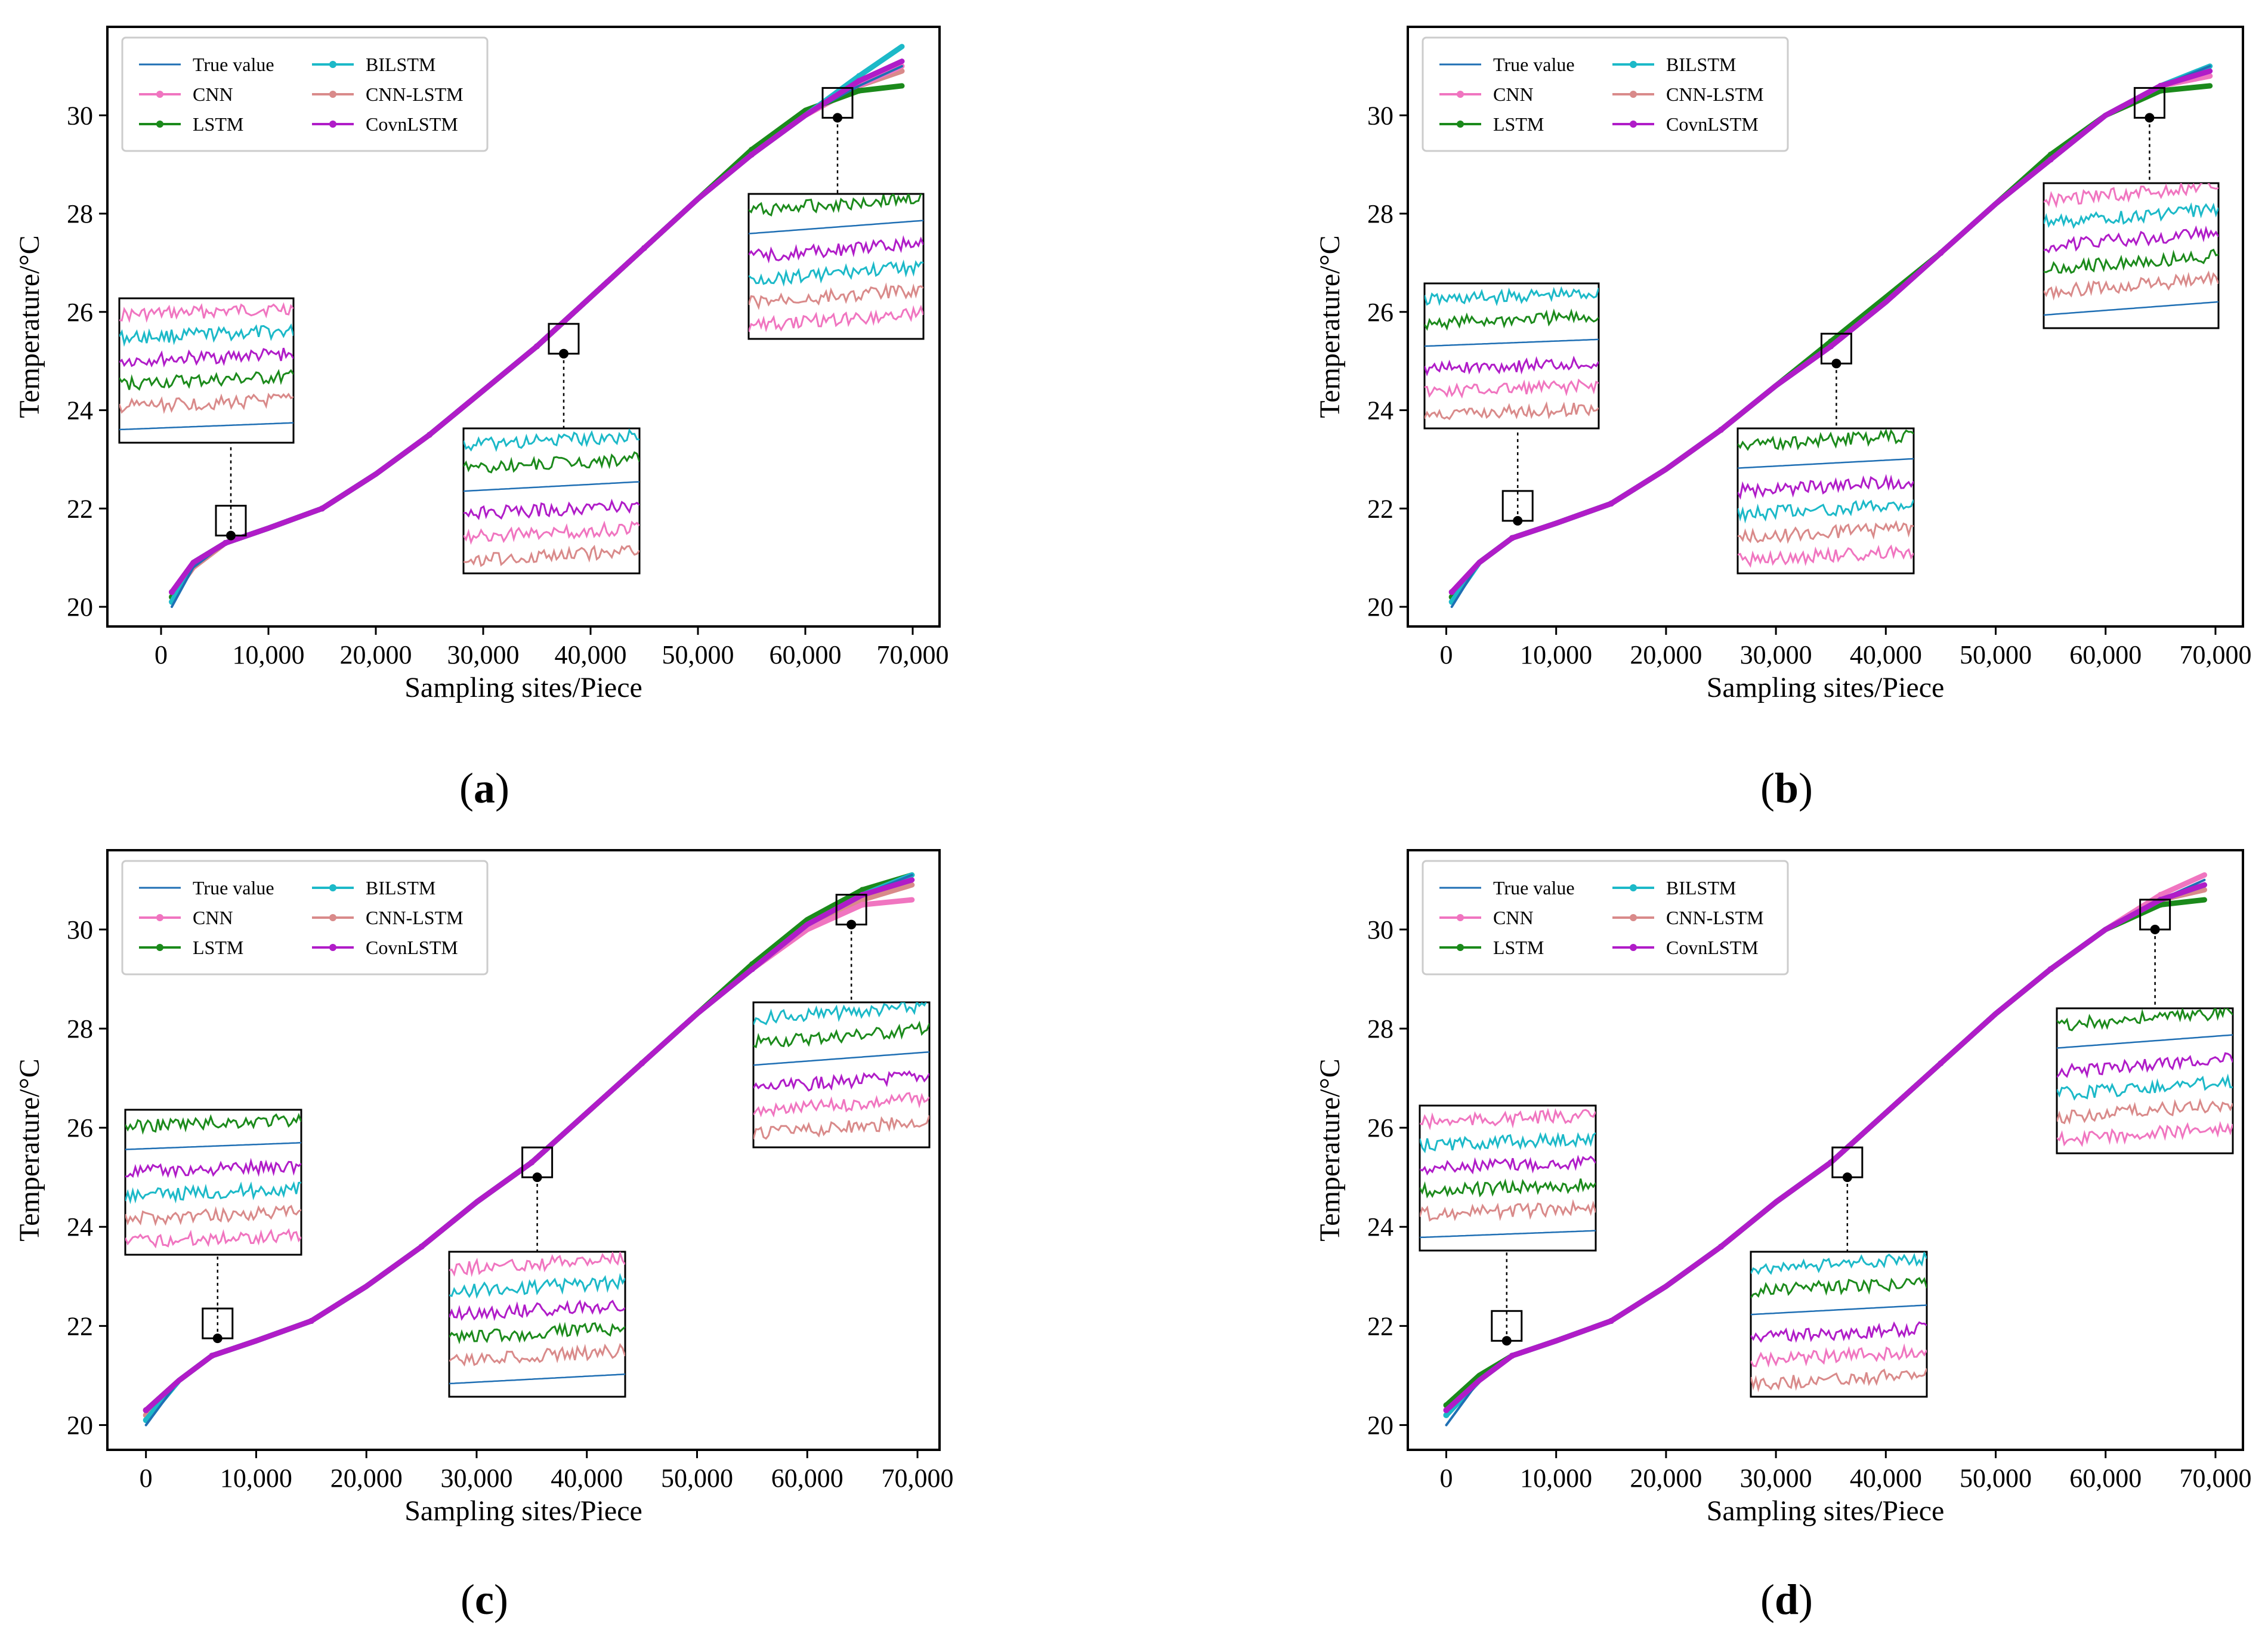 This screenshot has height=1633, width=2268. I want to click on legend-marker-bilstm, so click(332, 887).